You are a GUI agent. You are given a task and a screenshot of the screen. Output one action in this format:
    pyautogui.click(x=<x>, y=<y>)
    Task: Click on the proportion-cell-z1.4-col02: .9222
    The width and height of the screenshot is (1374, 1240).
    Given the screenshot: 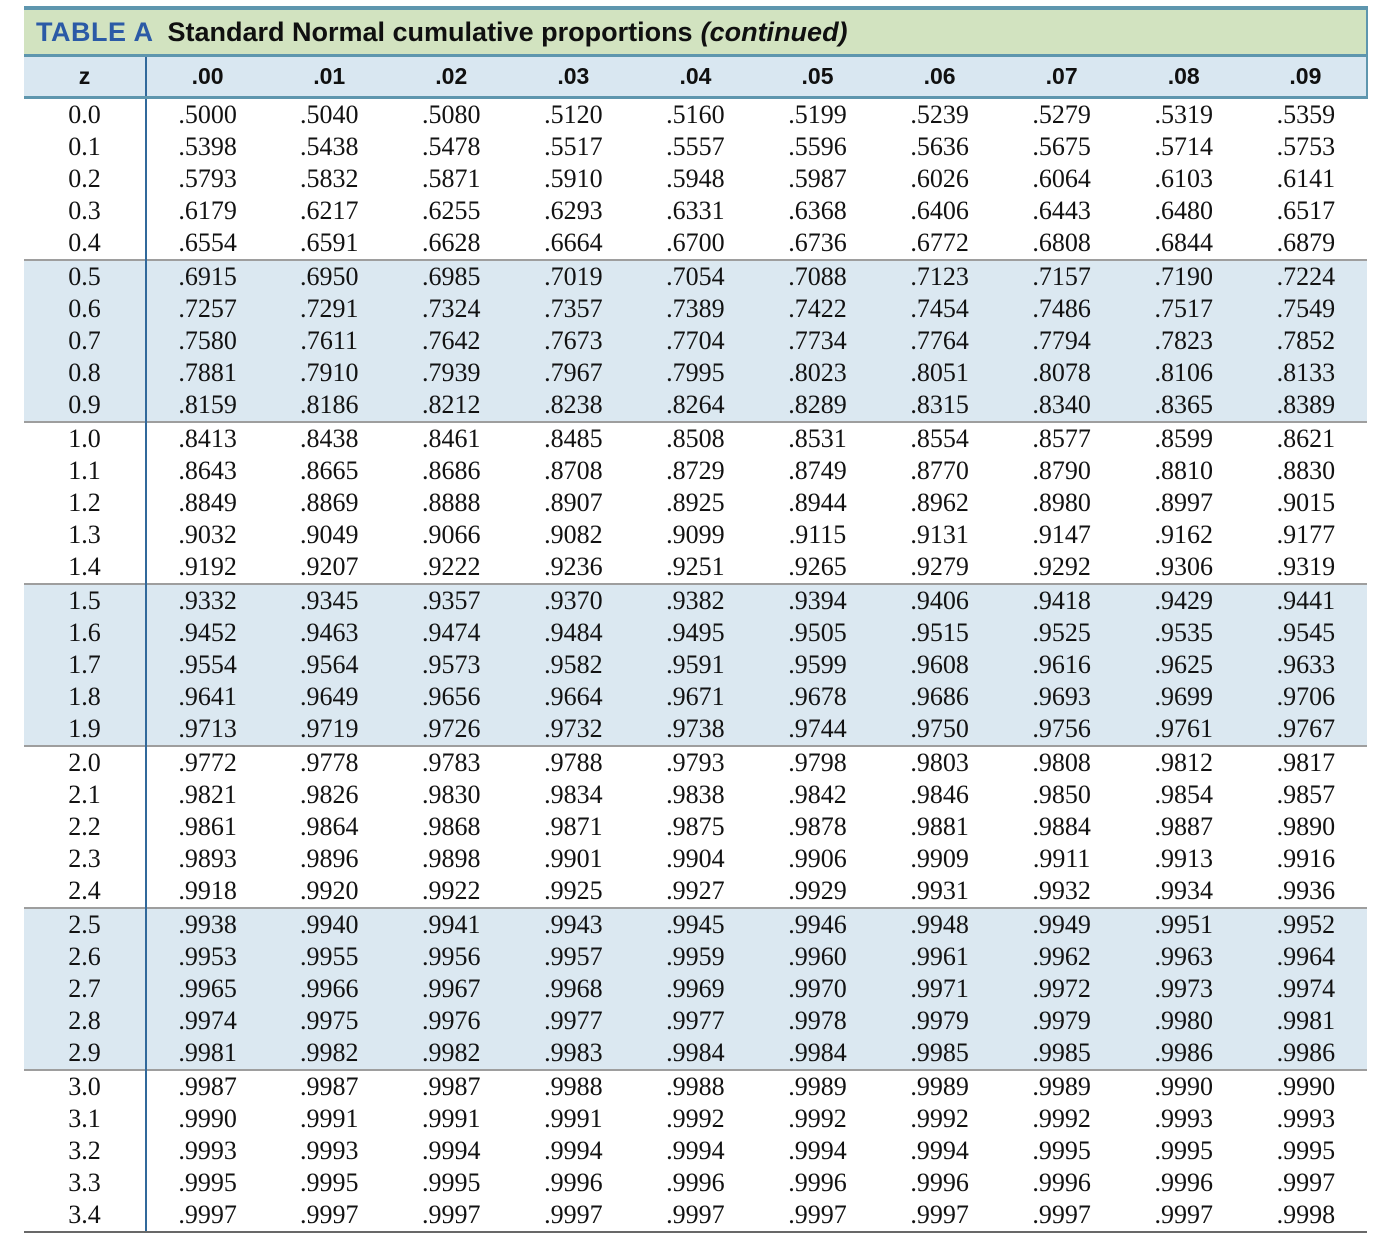 What is the action you would take?
    pyautogui.click(x=451, y=566)
    